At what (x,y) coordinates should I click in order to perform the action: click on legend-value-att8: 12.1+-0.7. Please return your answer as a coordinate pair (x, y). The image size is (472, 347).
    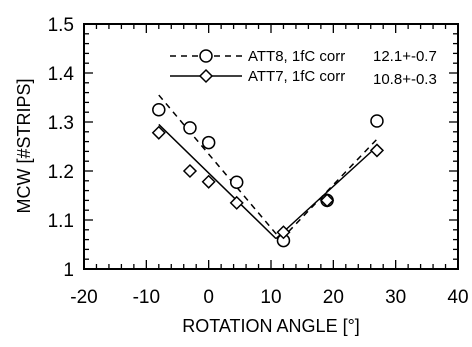
    Looking at the image, I should click on (405, 56).